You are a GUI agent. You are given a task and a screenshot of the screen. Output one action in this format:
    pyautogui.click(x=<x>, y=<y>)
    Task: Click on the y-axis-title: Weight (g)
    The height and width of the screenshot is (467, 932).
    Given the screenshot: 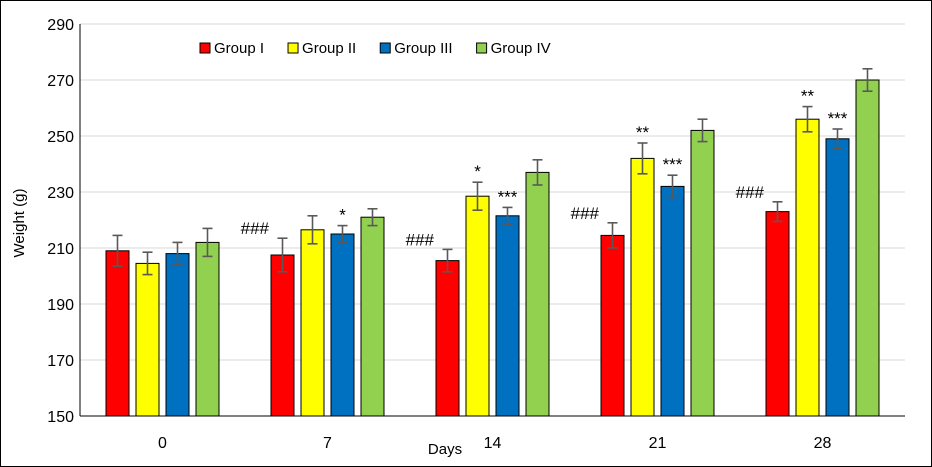 What is the action you would take?
    pyautogui.click(x=19, y=223)
    